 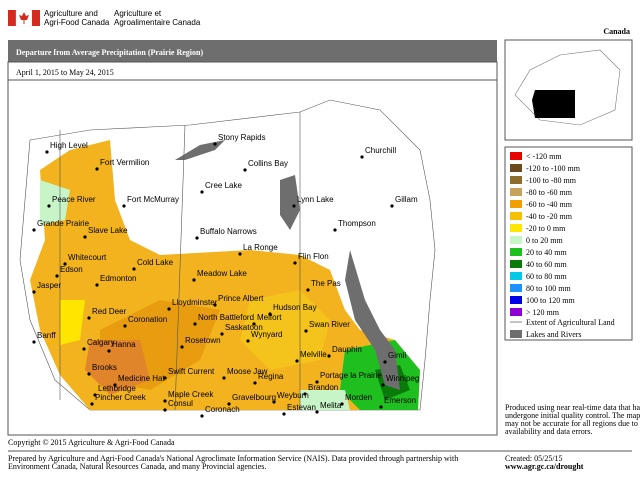 What do you see at coordinates (293, 395) in the screenshot?
I see `place-label: Weyburn` at bounding box center [293, 395].